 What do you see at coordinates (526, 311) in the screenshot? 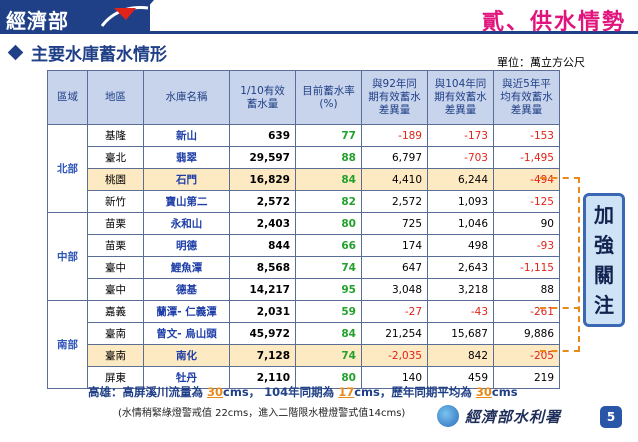
I see `diff-5y-cell: -261` at bounding box center [526, 311].